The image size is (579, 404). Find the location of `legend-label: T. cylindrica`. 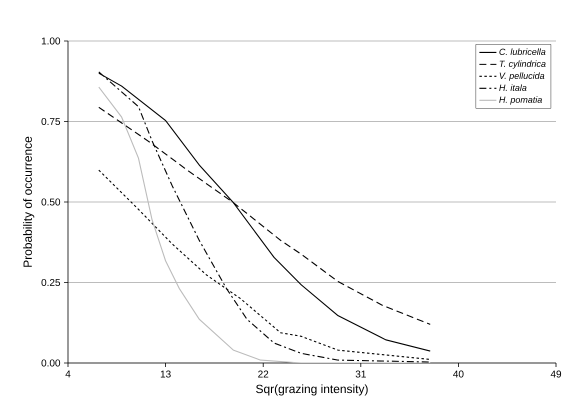

legend-label: T. cylindrica is located at coordinates (523, 64).